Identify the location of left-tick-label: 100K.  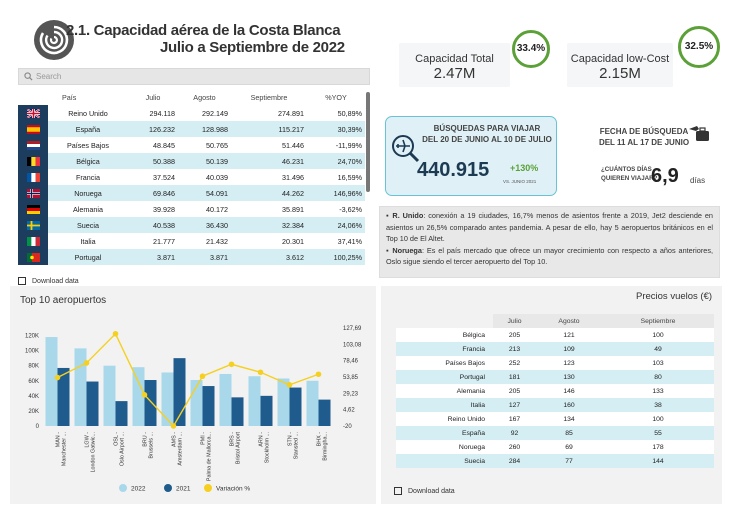
(32, 352).